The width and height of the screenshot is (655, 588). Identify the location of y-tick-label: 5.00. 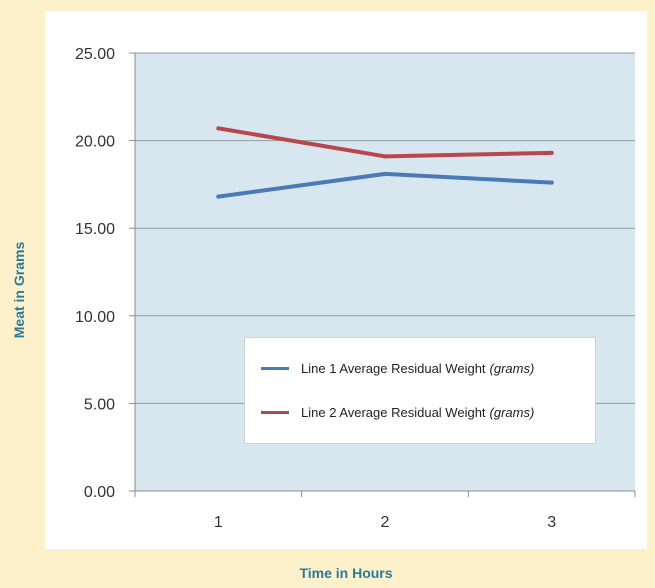
(99, 404).